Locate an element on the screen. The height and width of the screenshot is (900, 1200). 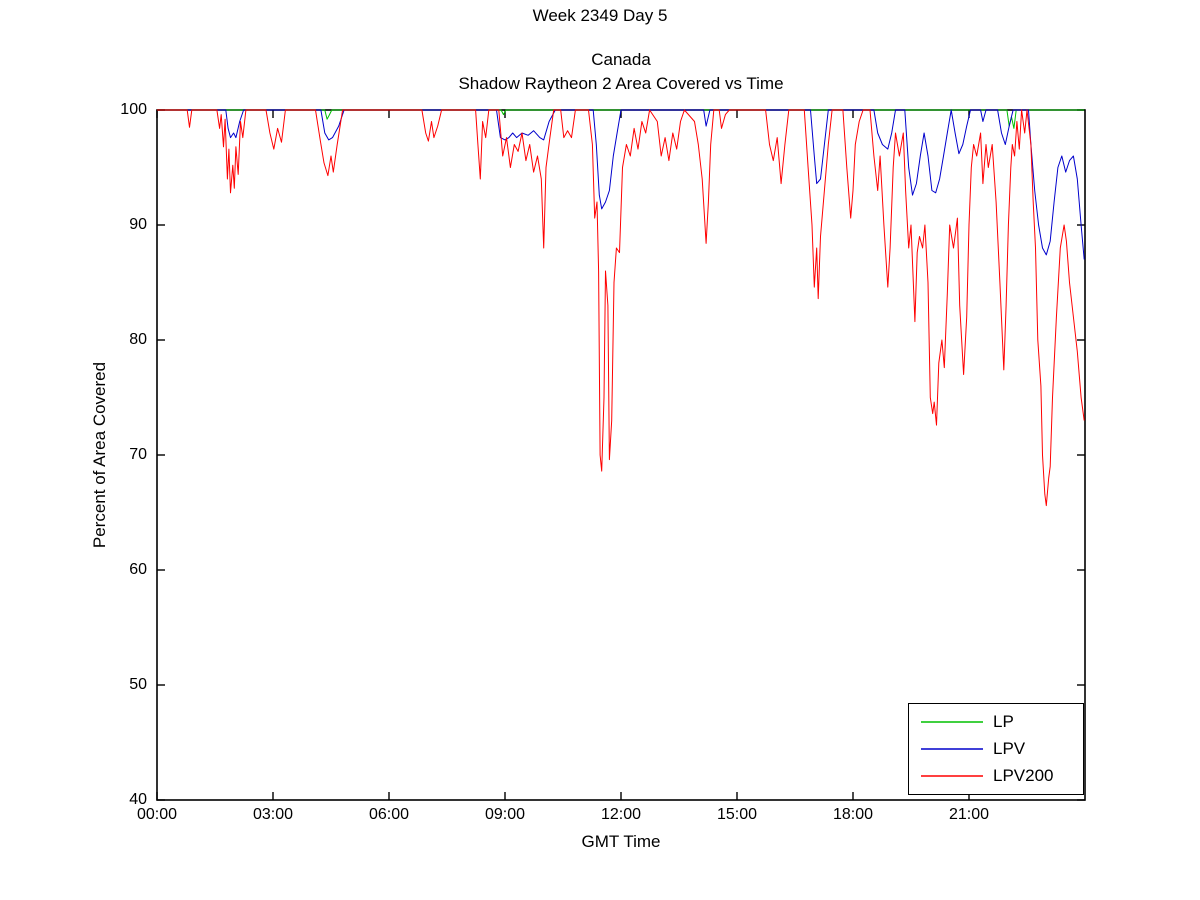
lpv200-line-sample-icon is located at coordinates (952, 776).